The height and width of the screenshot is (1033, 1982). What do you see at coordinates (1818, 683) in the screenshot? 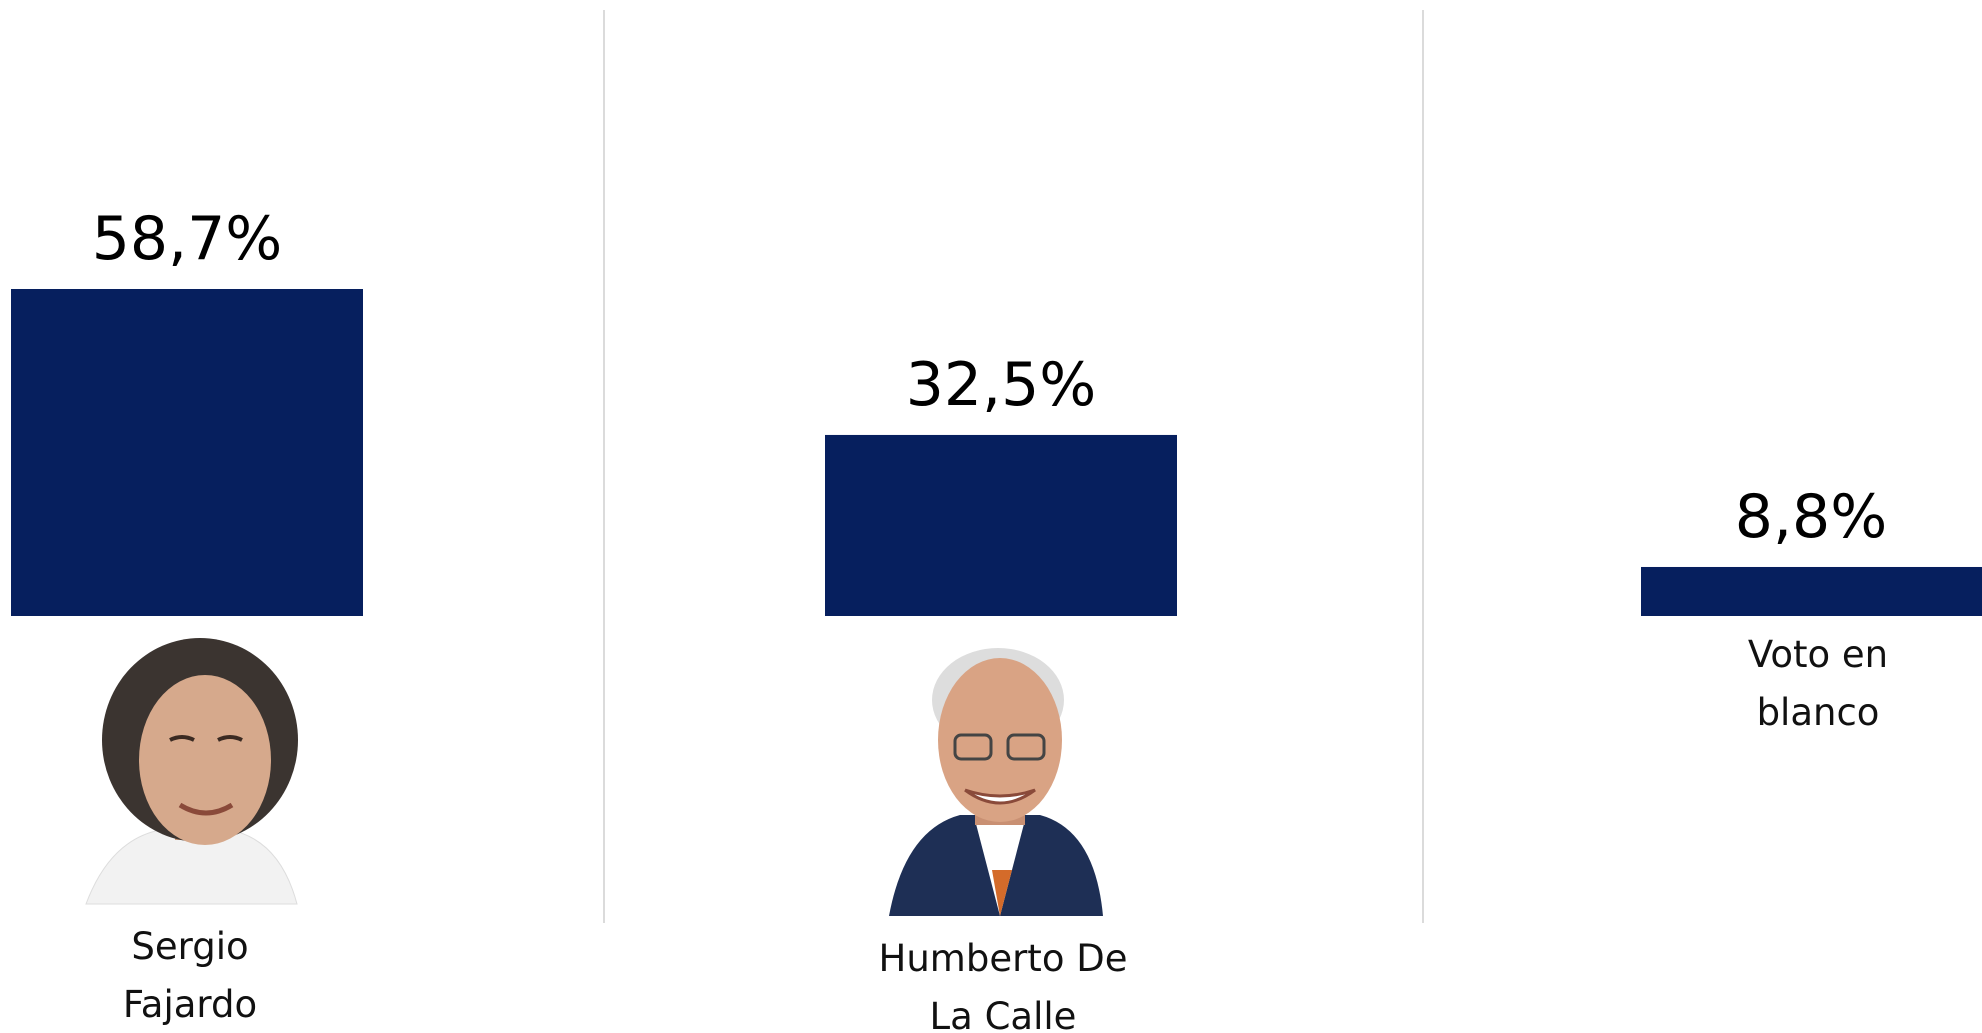
I see `category-label: Voto en blanco` at bounding box center [1818, 683].